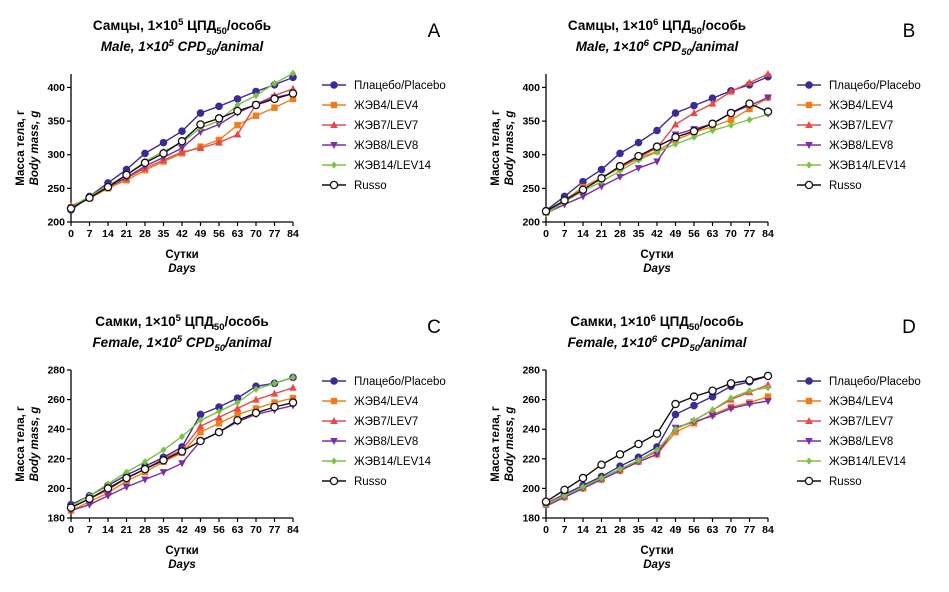  Describe the element at coordinates (71, 234) in the screenshot. I see `x-tick-label: 0` at that location.